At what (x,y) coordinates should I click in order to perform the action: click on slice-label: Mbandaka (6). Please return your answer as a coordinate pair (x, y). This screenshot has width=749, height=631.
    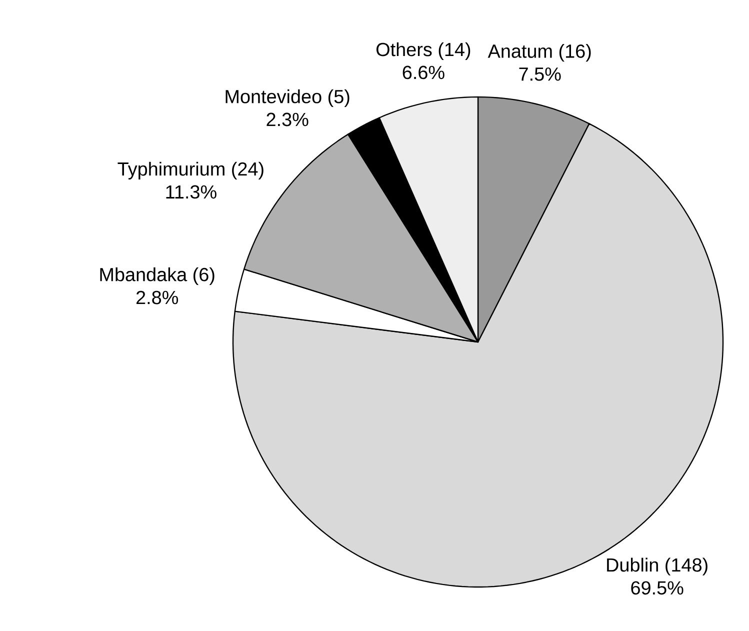
    Looking at the image, I should click on (157, 276).